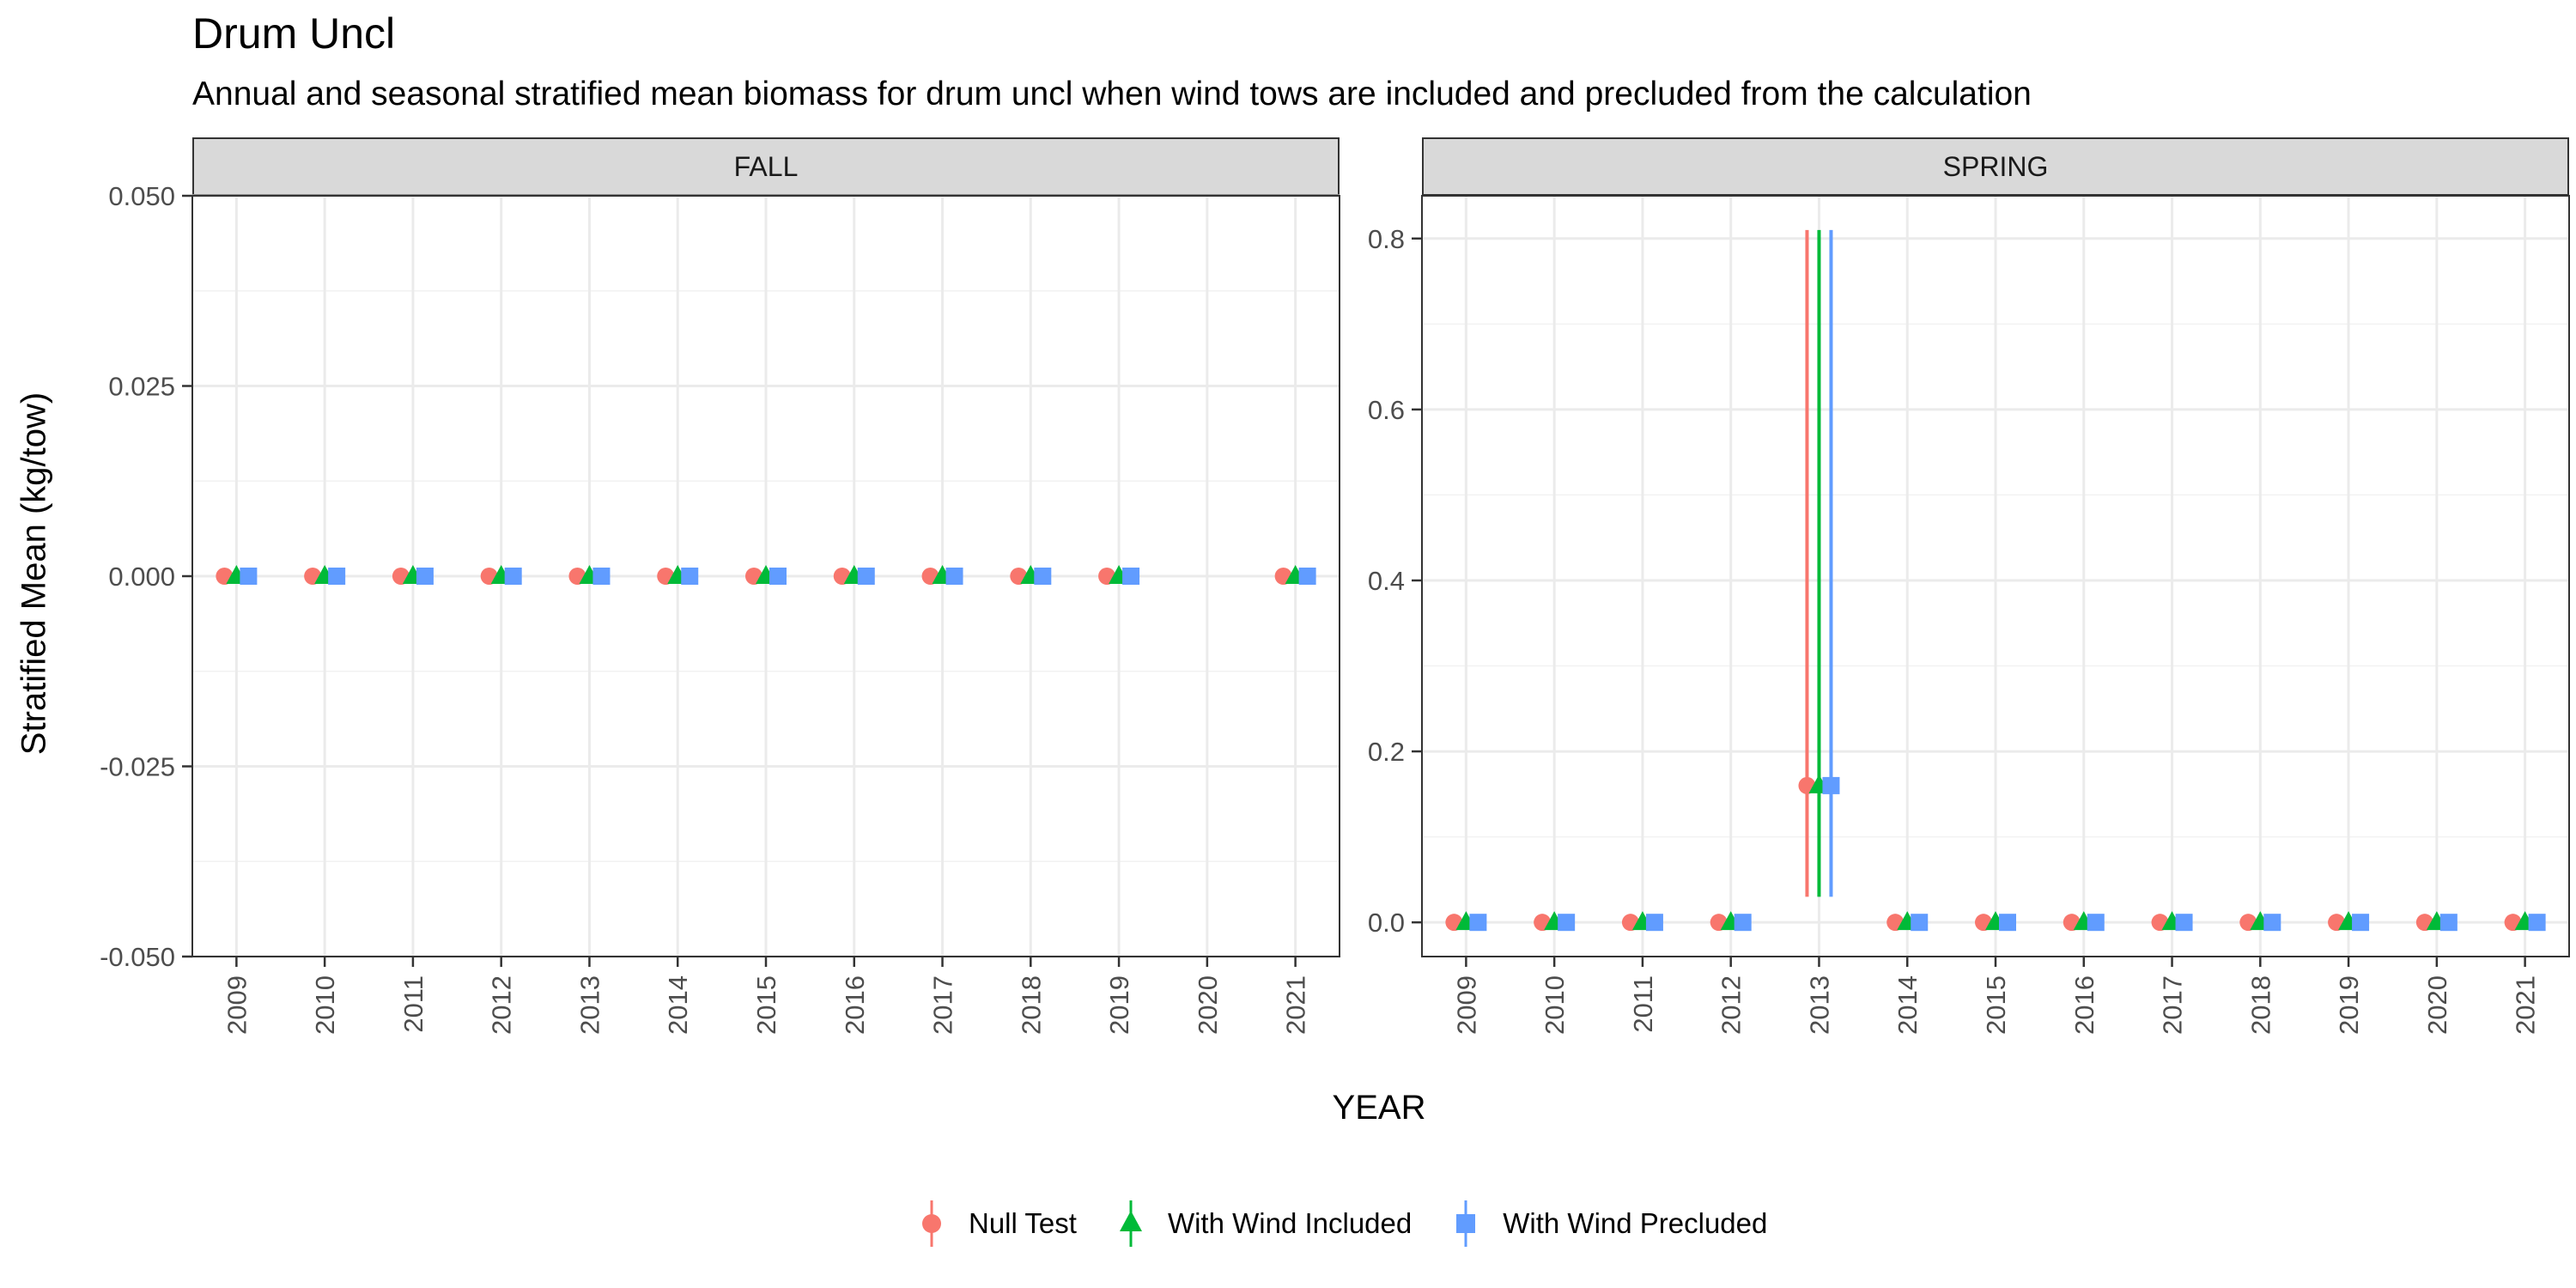 The width and height of the screenshot is (2576, 1288). I want to click on x-tick-label-fall: 2017, so click(943, 1005).